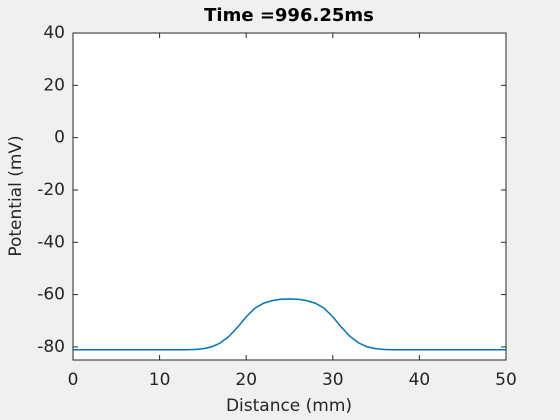 The image size is (560, 420). I want to click on y-tick-label: -20, so click(51, 190).